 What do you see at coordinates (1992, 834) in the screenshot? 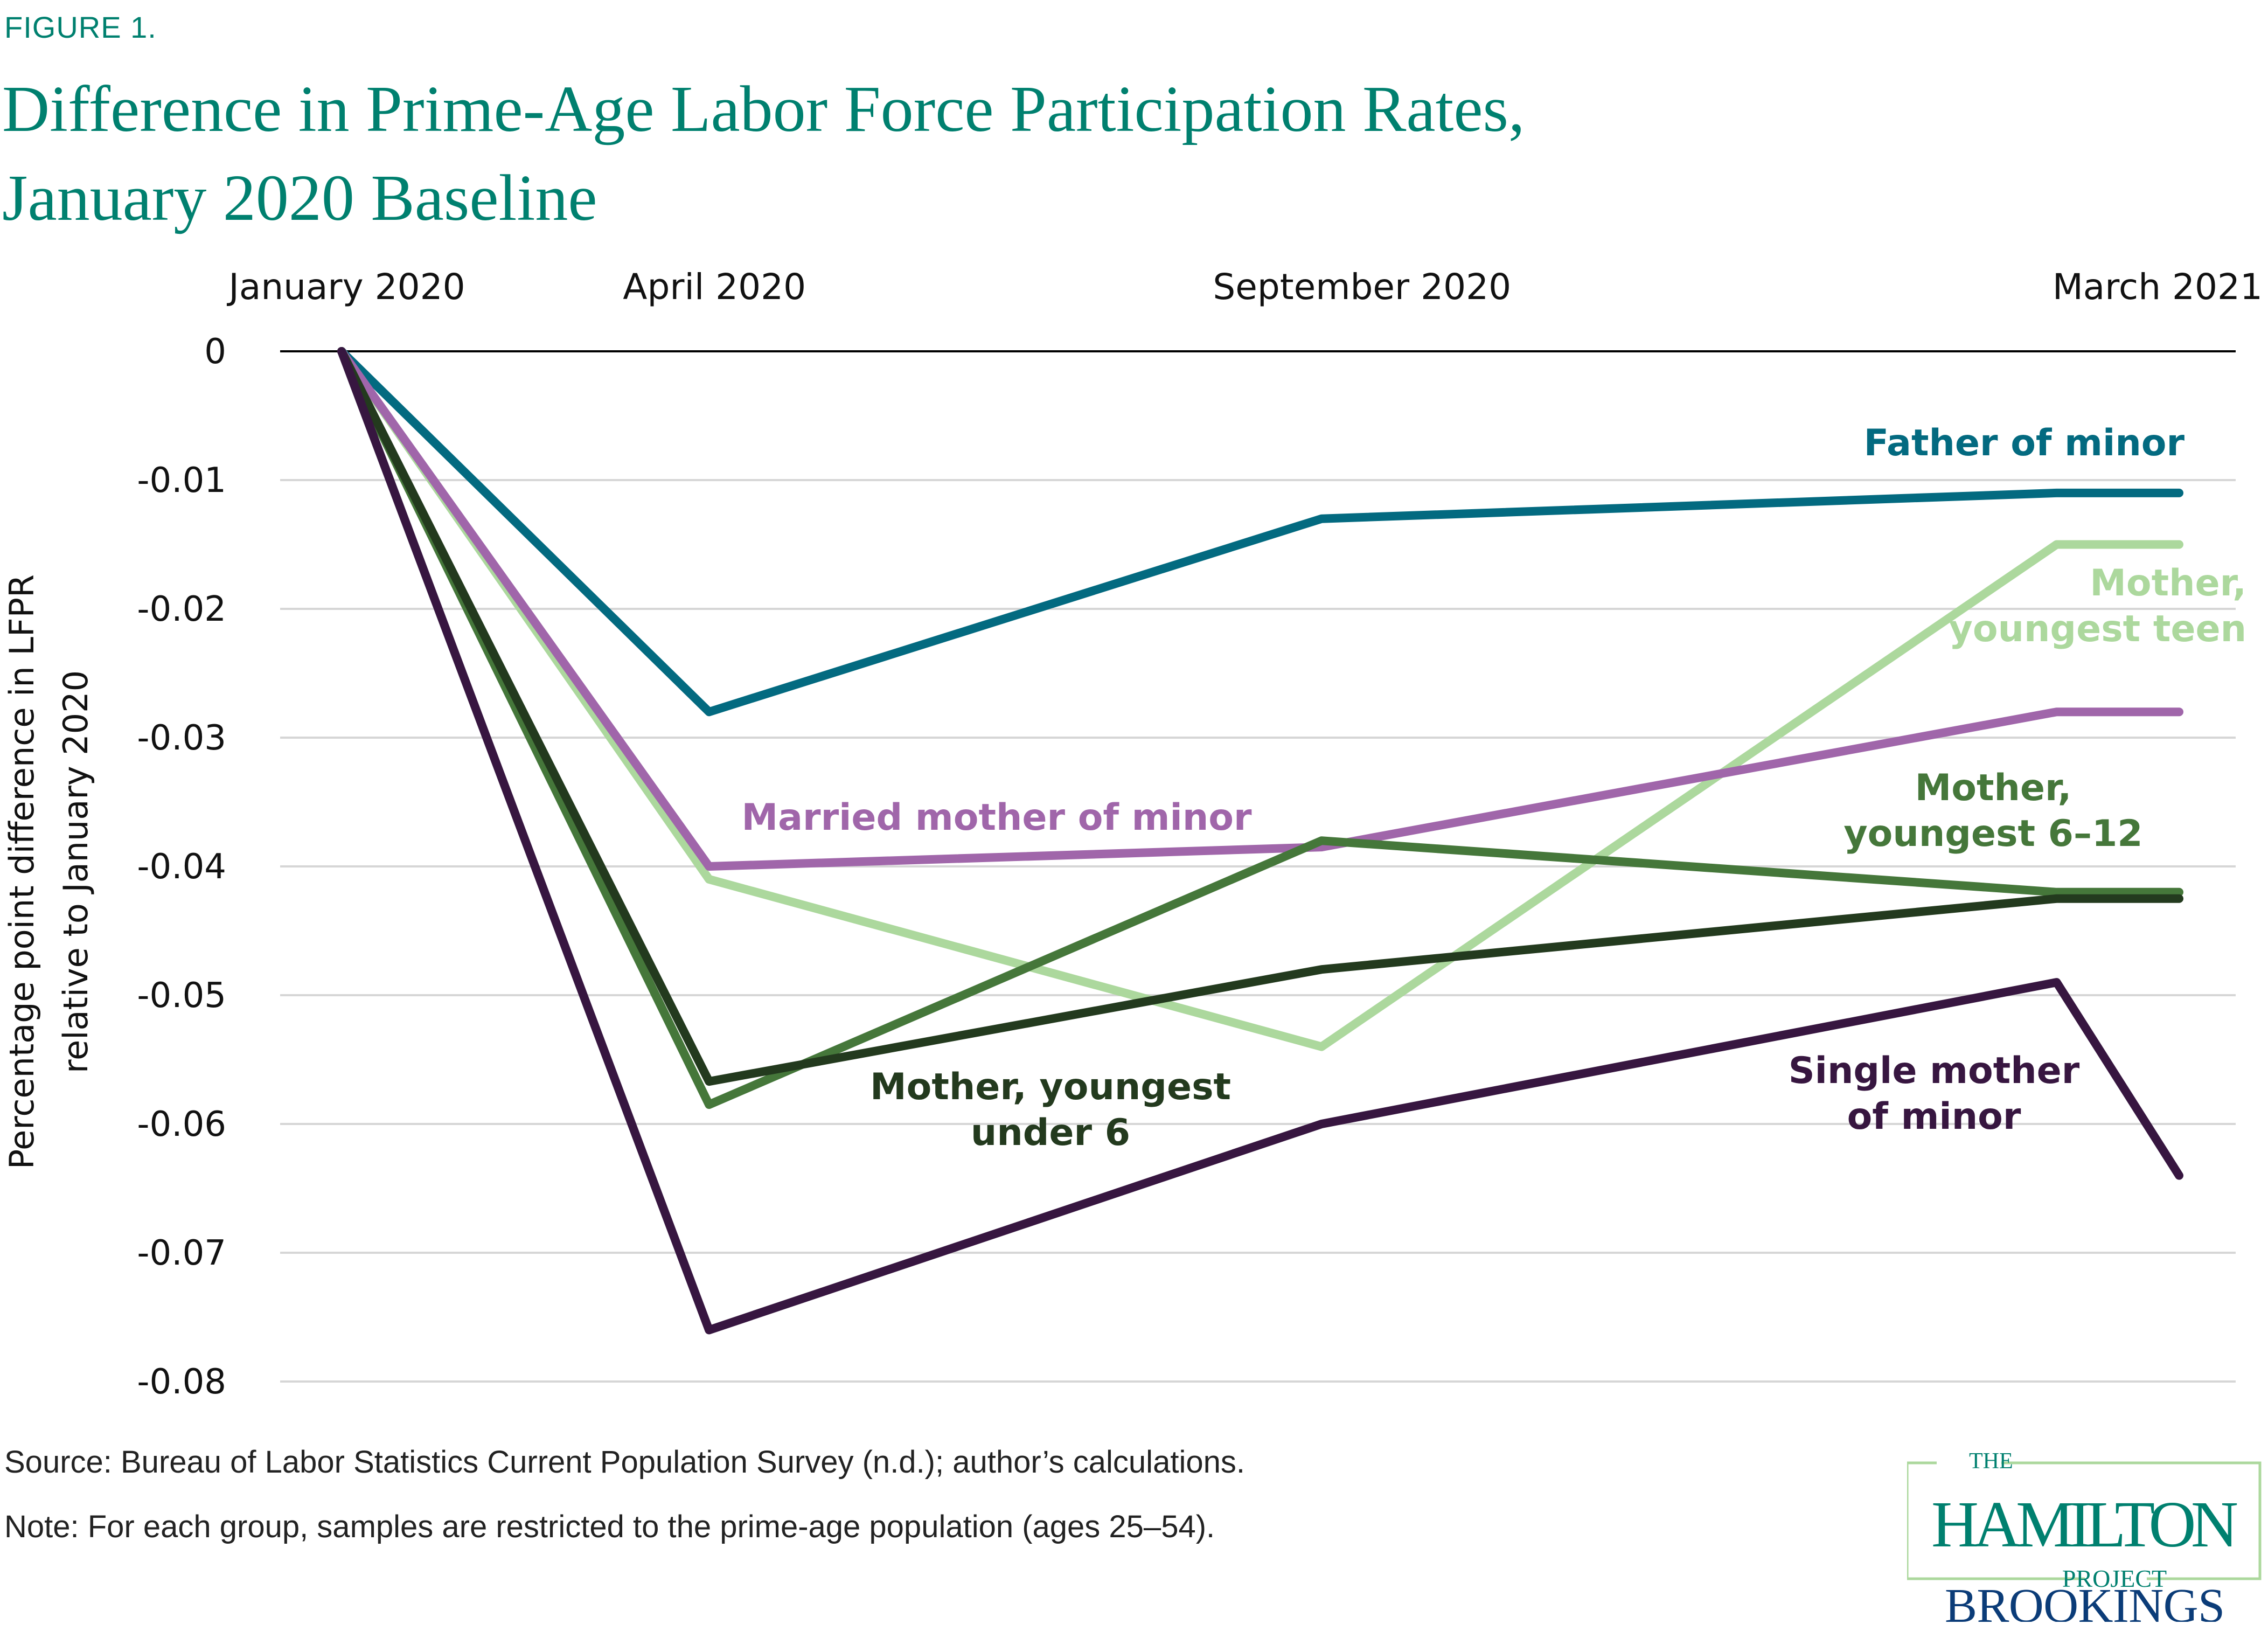
I see `series-label: youngest 6–12` at bounding box center [1992, 834].